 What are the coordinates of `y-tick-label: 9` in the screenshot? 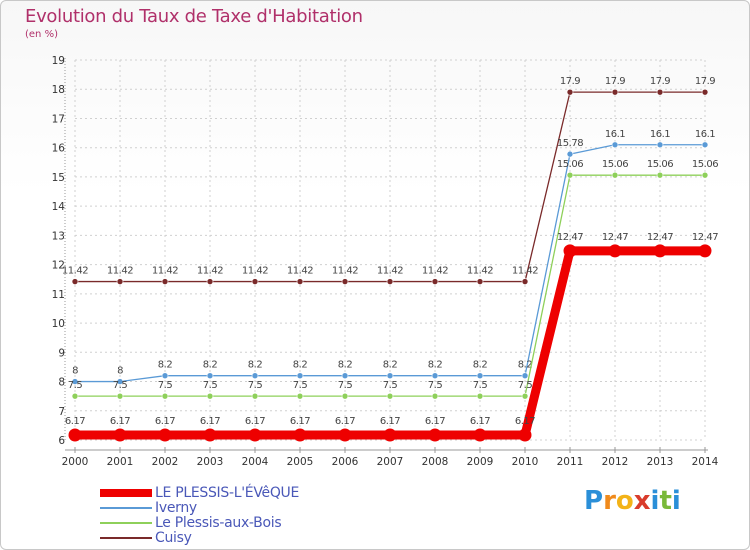 It's located at (61, 353).